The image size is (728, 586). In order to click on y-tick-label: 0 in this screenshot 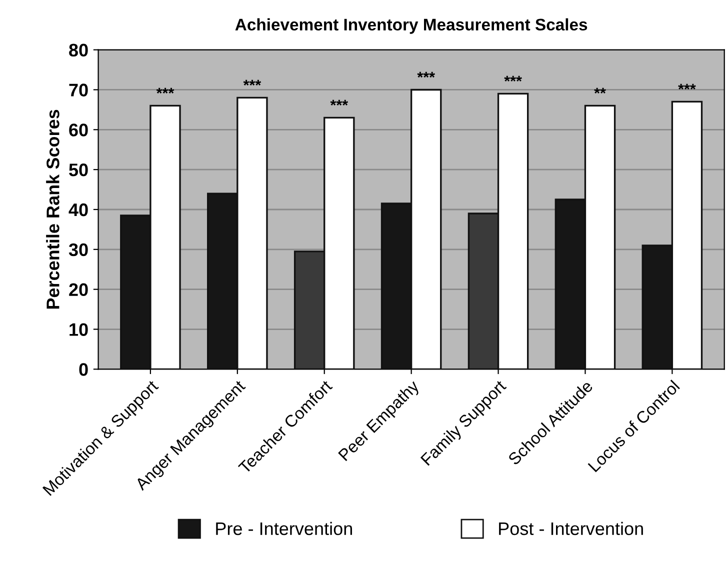, I will do `click(83, 369)`.